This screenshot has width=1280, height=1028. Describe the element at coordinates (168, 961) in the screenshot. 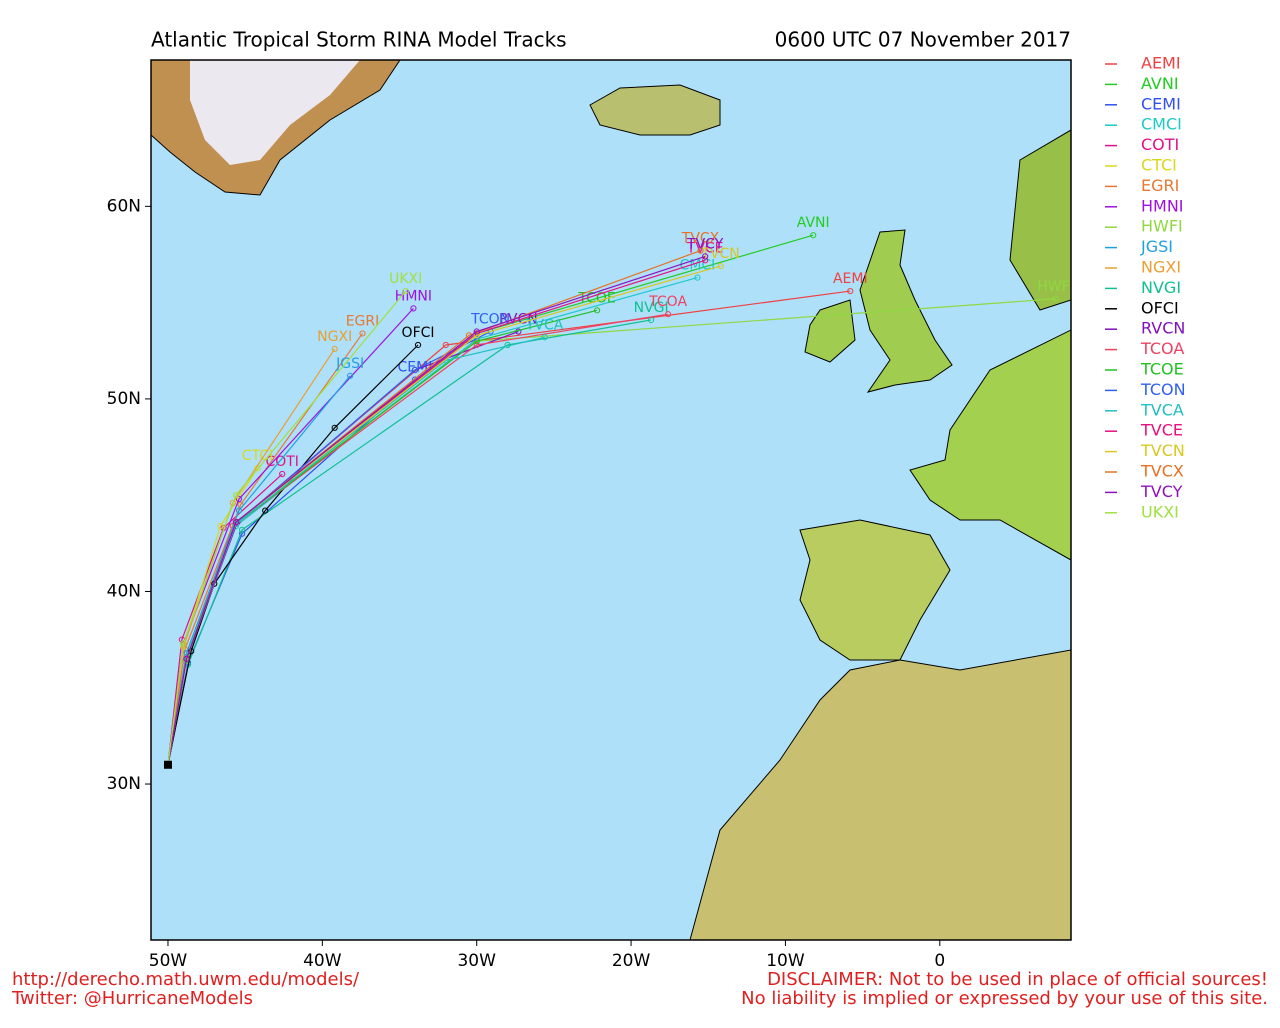

I see `x-tick-label: 50W` at that location.